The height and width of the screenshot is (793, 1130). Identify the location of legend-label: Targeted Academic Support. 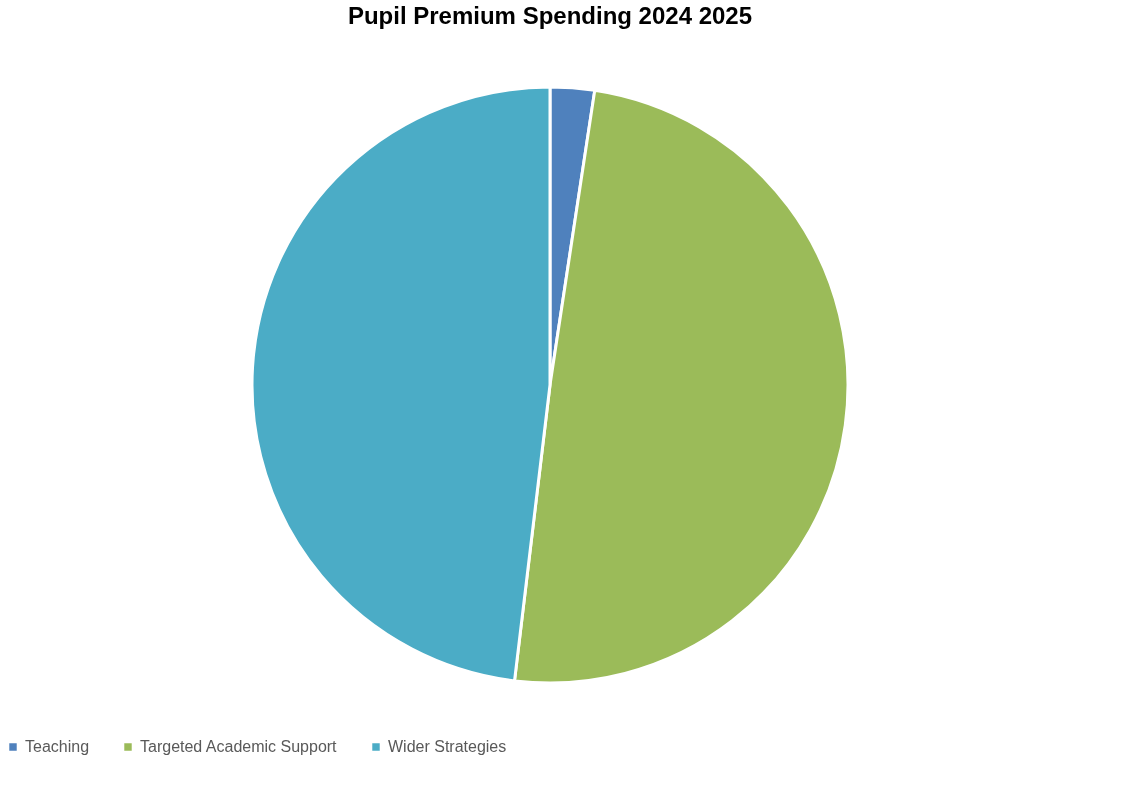
(239, 746).